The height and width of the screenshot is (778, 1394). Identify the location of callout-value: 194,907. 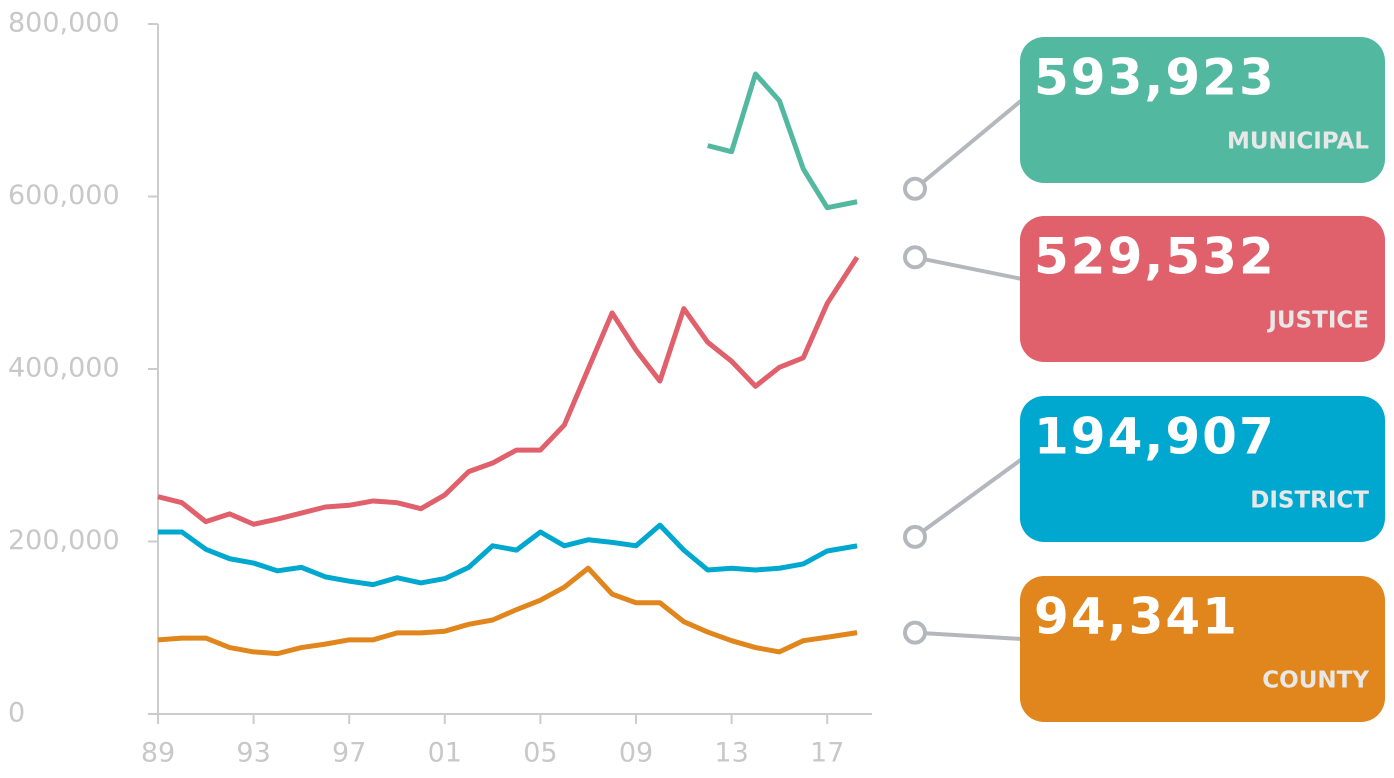
(1155, 437).